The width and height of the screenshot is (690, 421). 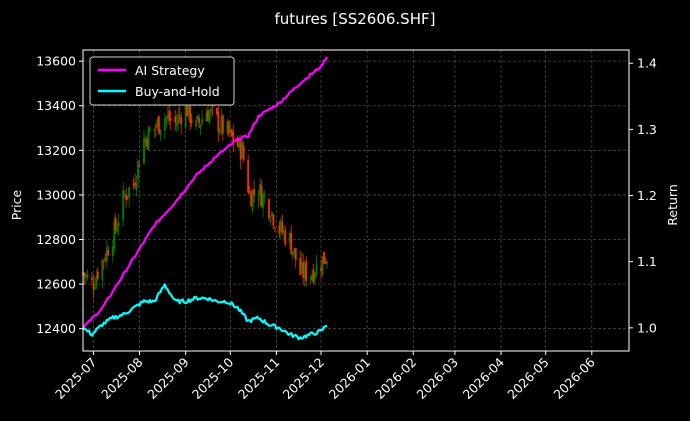 I want to click on y-tick-label-right: 1.3, so click(x=647, y=129).